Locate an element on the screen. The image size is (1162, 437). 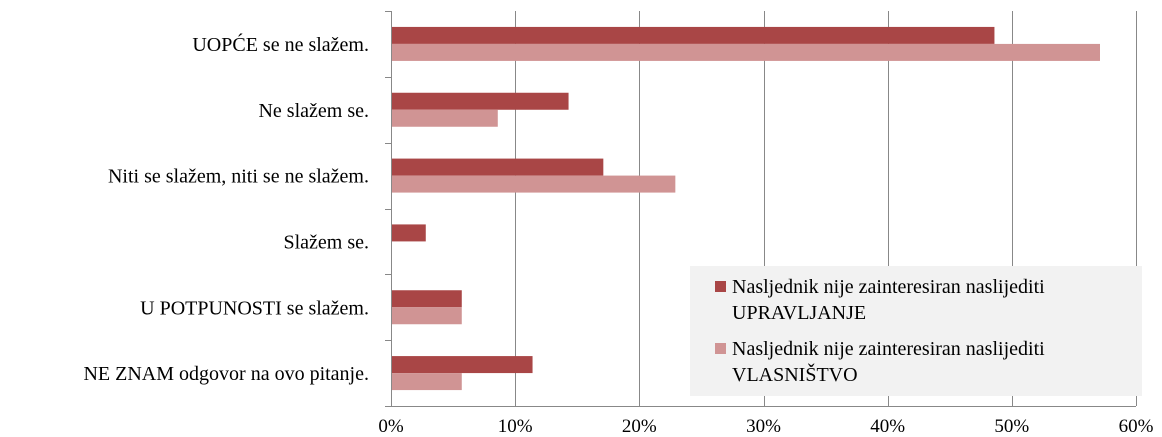
legend-label: VLASNIŠTVO is located at coordinates (795, 374).